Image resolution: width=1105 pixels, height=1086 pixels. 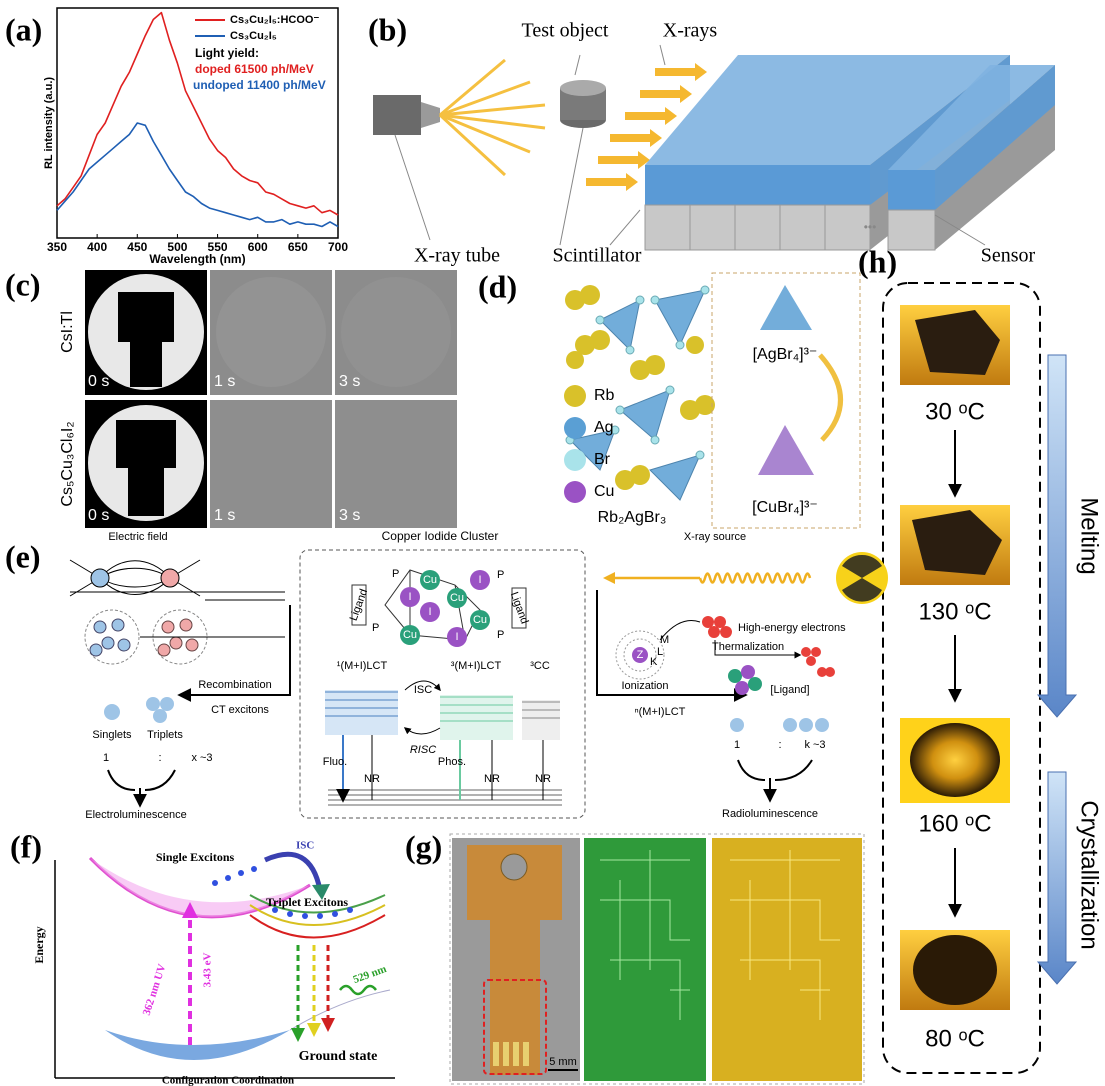 What do you see at coordinates (870, 227) in the screenshot?
I see `ellipsis: •••` at bounding box center [870, 227].